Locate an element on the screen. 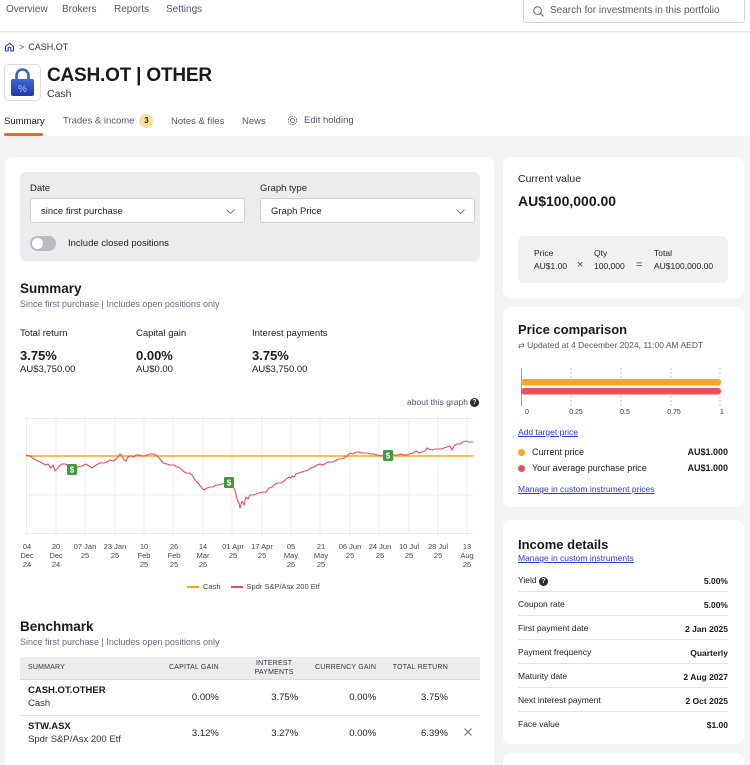 The height and width of the screenshot is (765, 750). qty-value: 100,000 is located at coordinates (609, 266).